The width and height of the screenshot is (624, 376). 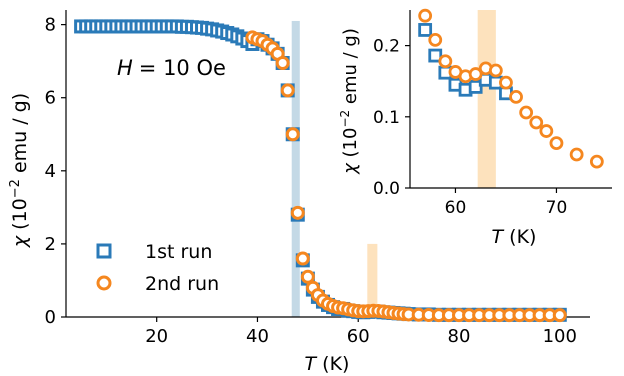 I want to click on inset-y-tick-label: 0.1, so click(x=386, y=118).